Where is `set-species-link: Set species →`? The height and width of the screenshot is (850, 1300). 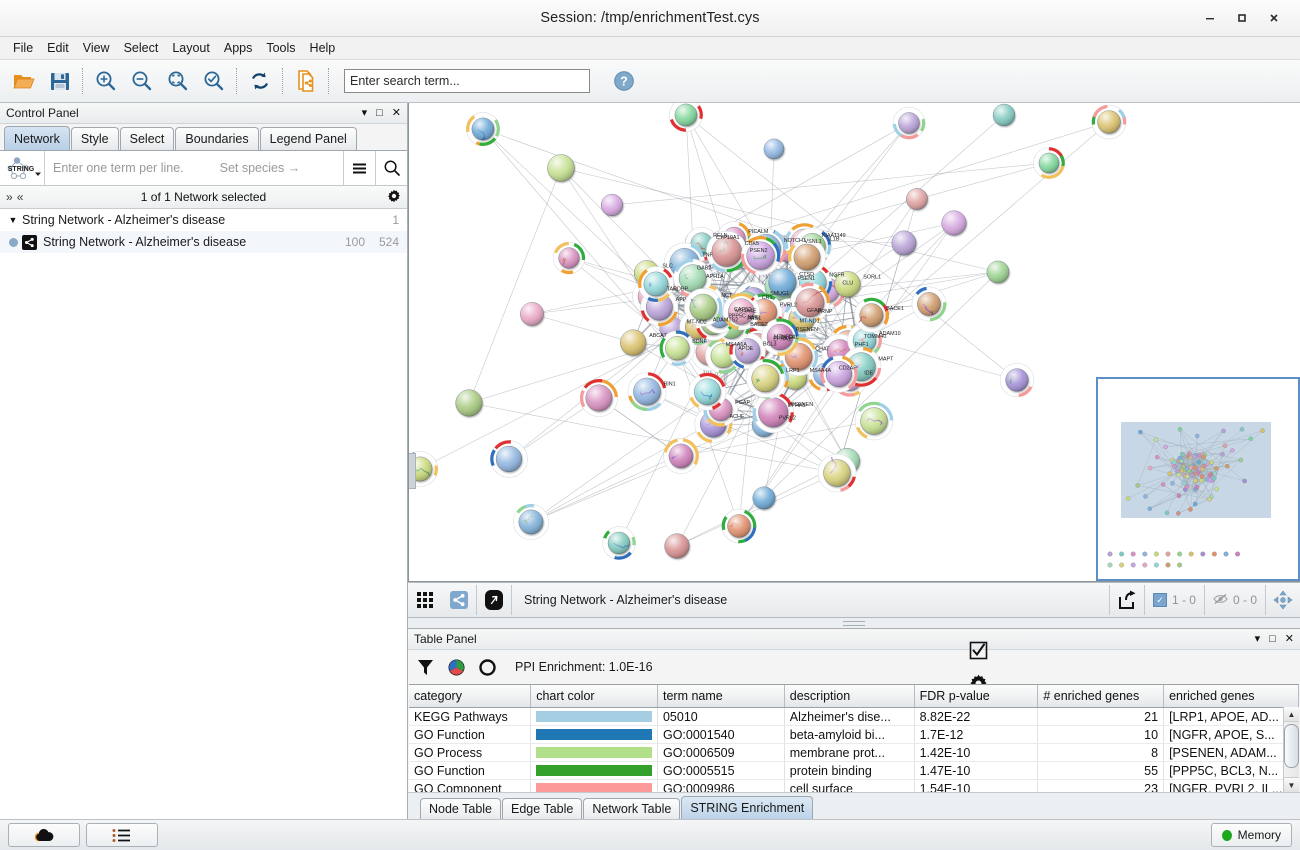 set-species-link: Set species → is located at coordinates (260, 168).